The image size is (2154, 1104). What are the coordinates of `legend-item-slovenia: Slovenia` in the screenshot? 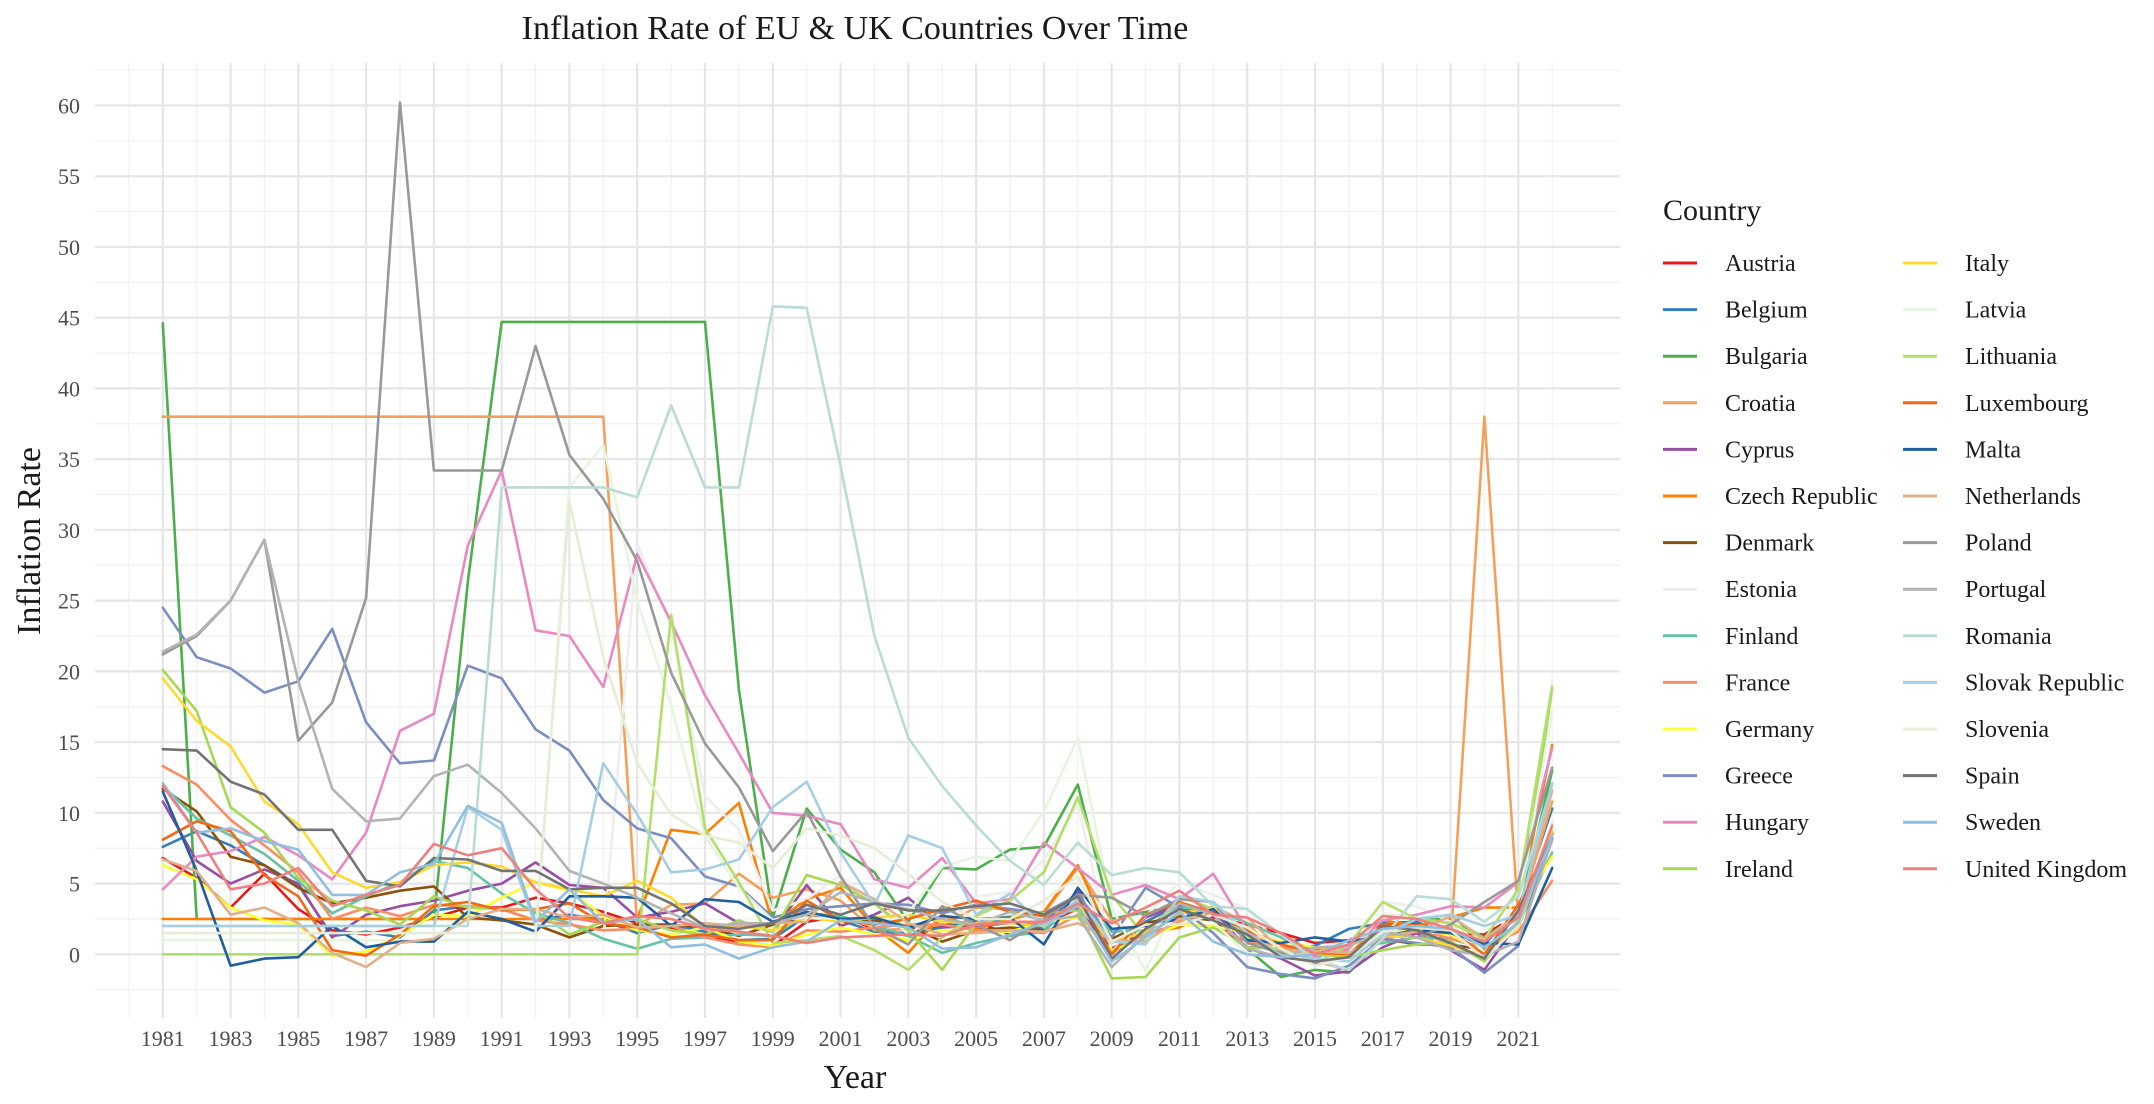 It's located at (1976, 730).